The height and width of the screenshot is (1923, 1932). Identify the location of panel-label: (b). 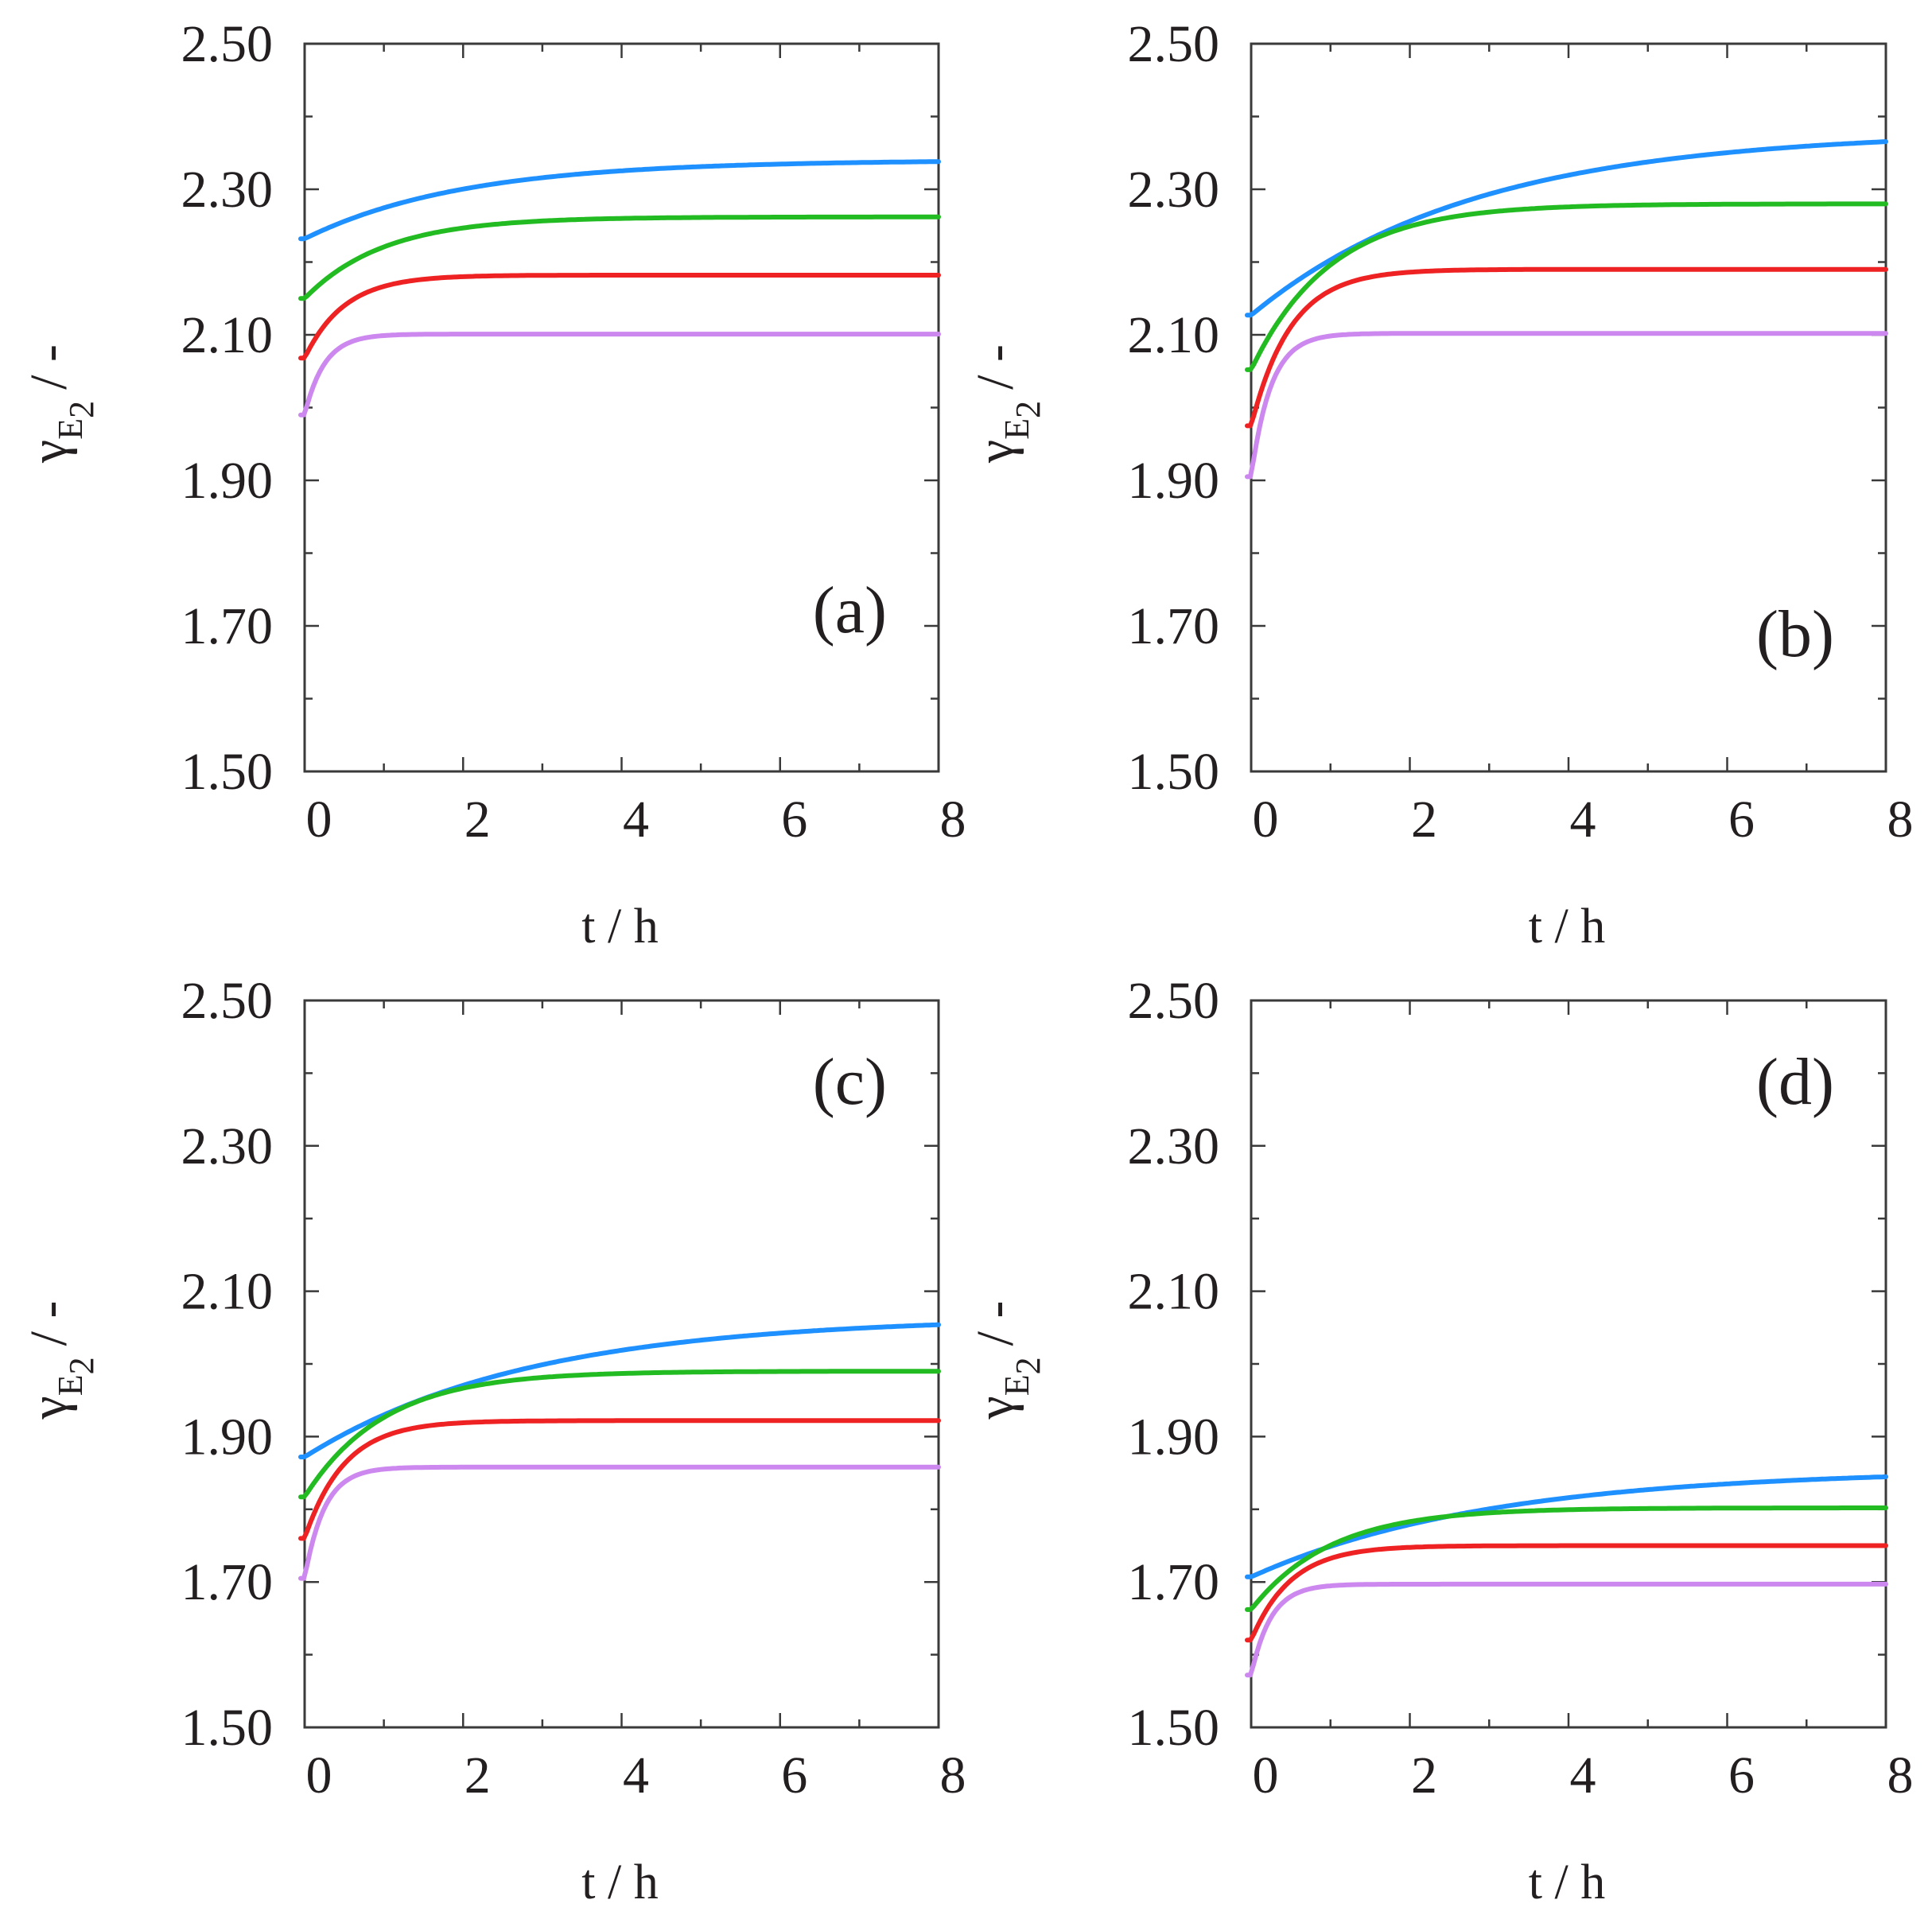
(1795, 634).